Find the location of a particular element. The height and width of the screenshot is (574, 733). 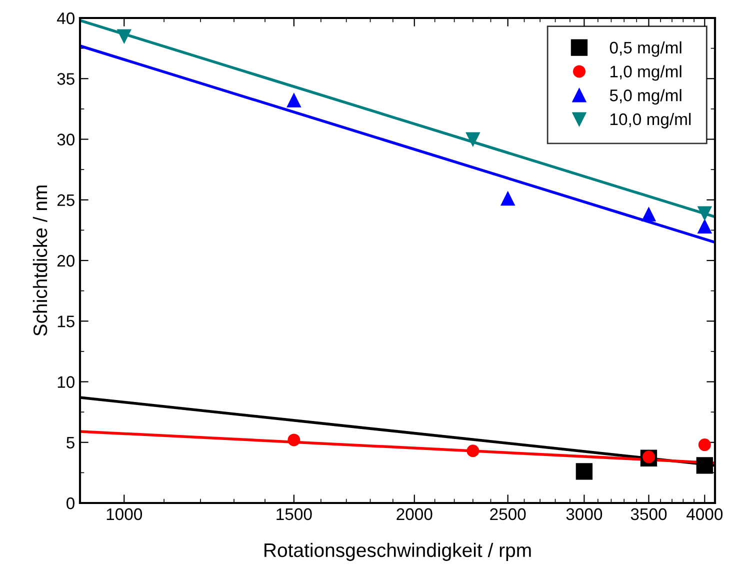

x-tick-label: 4000 is located at coordinates (704, 514).